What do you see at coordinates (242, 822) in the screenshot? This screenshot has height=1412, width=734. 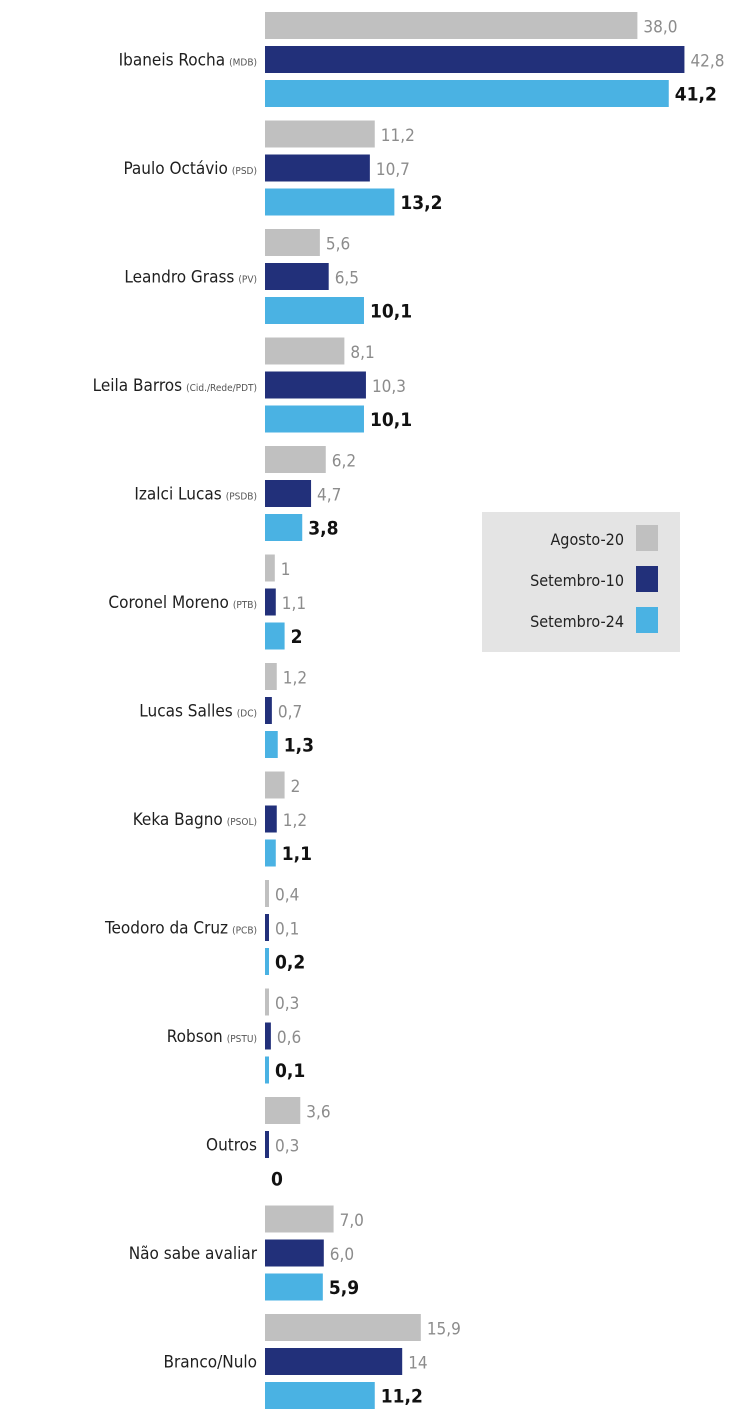 I see `category-party: (PSOL)` at bounding box center [242, 822].